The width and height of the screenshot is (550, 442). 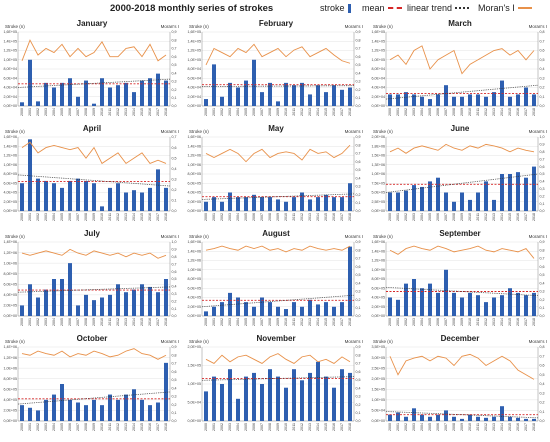 I want to click on dotted-line-icon, so click(x=462, y=8).